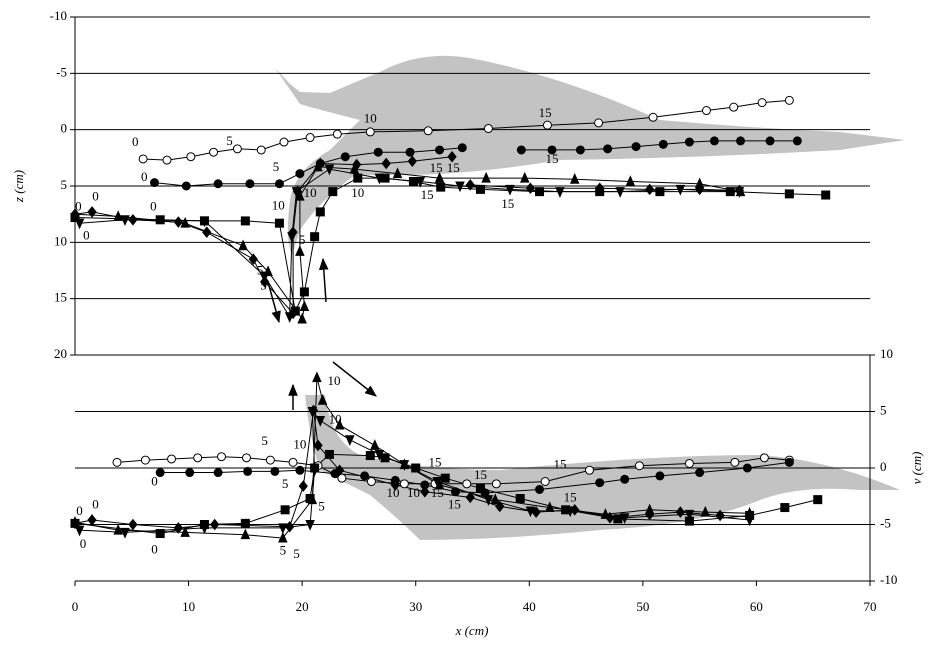 Image resolution: width=931 pixels, height=645 pixels. Describe the element at coordinates (916, 468) in the screenshot. I see `y-axis-label: v (cm)` at that location.